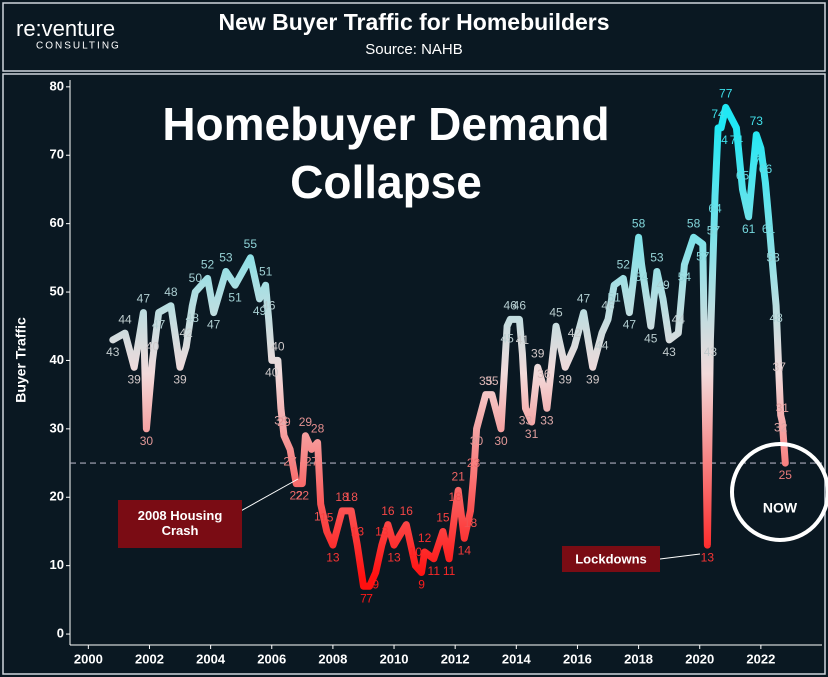 This screenshot has height=677, width=828. I want to click on data-label: 10, so click(416, 552).